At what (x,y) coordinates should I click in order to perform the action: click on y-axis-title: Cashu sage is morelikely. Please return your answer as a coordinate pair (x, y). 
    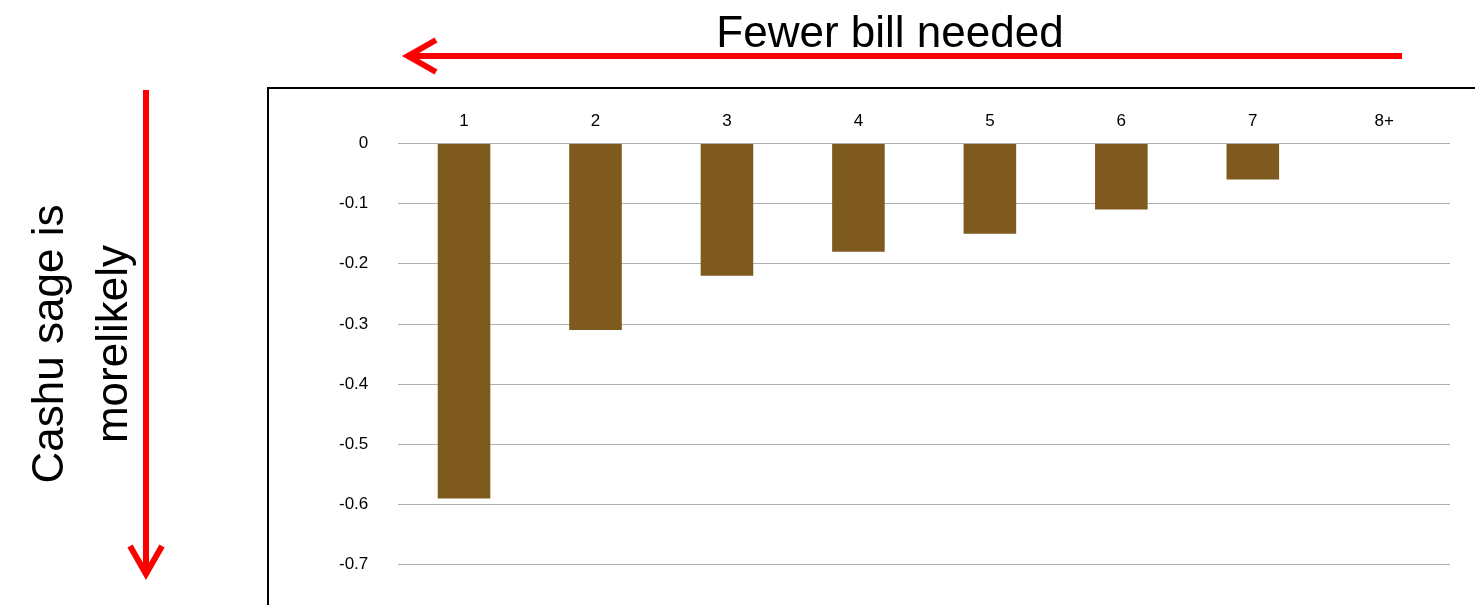
    Looking at the image, I should click on (79, 344).